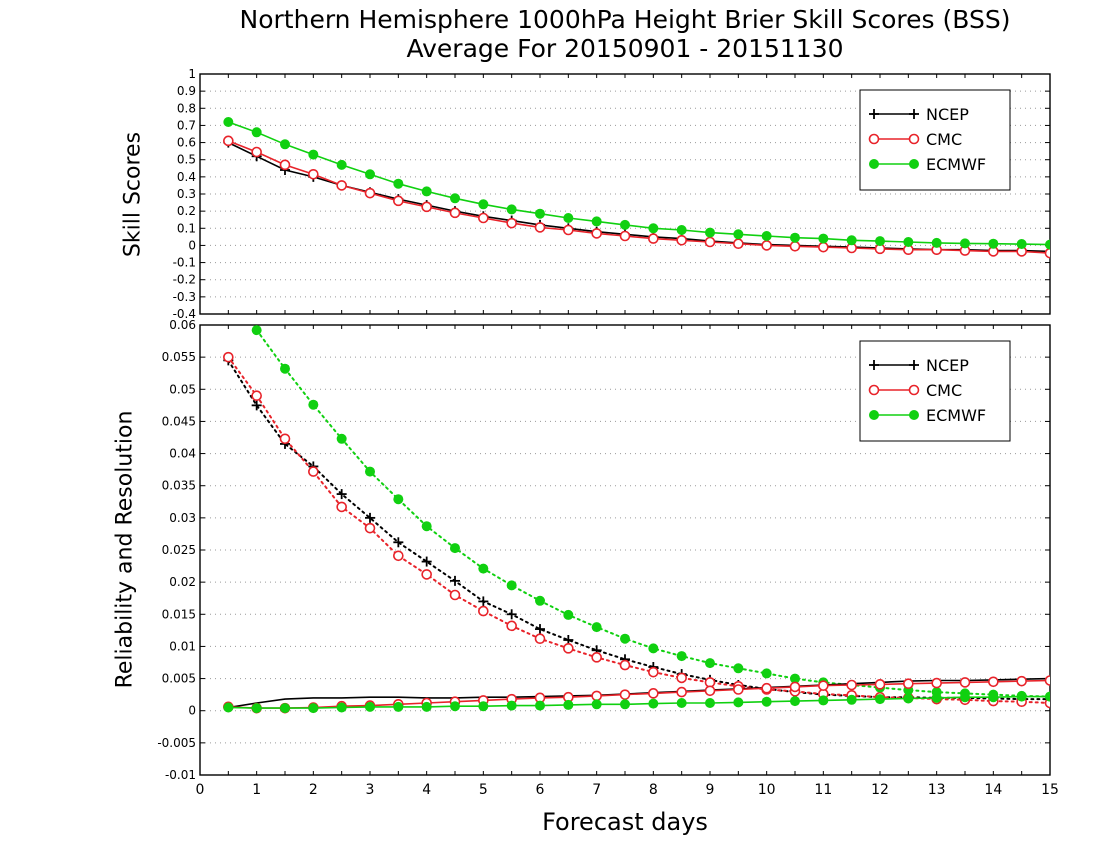 This screenshot has height=850, width=1100. I want to click on legend-label: NCEP, so click(947, 114).